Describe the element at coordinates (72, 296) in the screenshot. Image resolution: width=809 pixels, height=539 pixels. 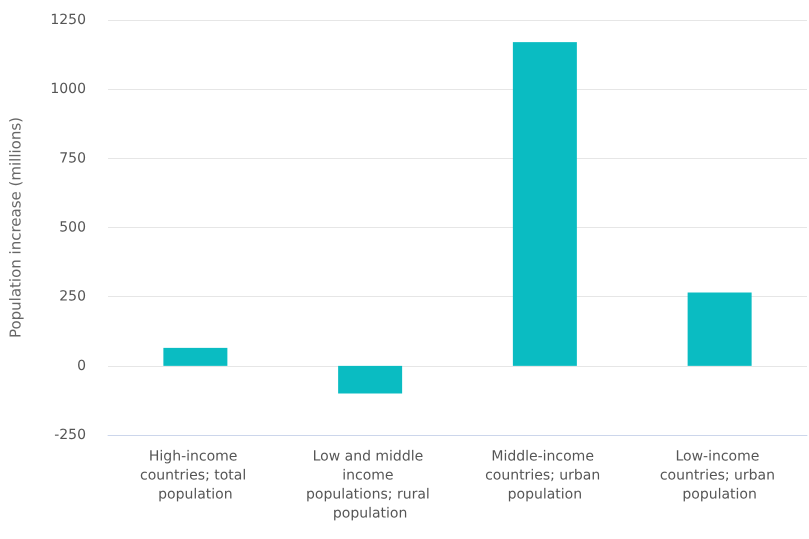
I see `y-tick-label: 250` at that location.